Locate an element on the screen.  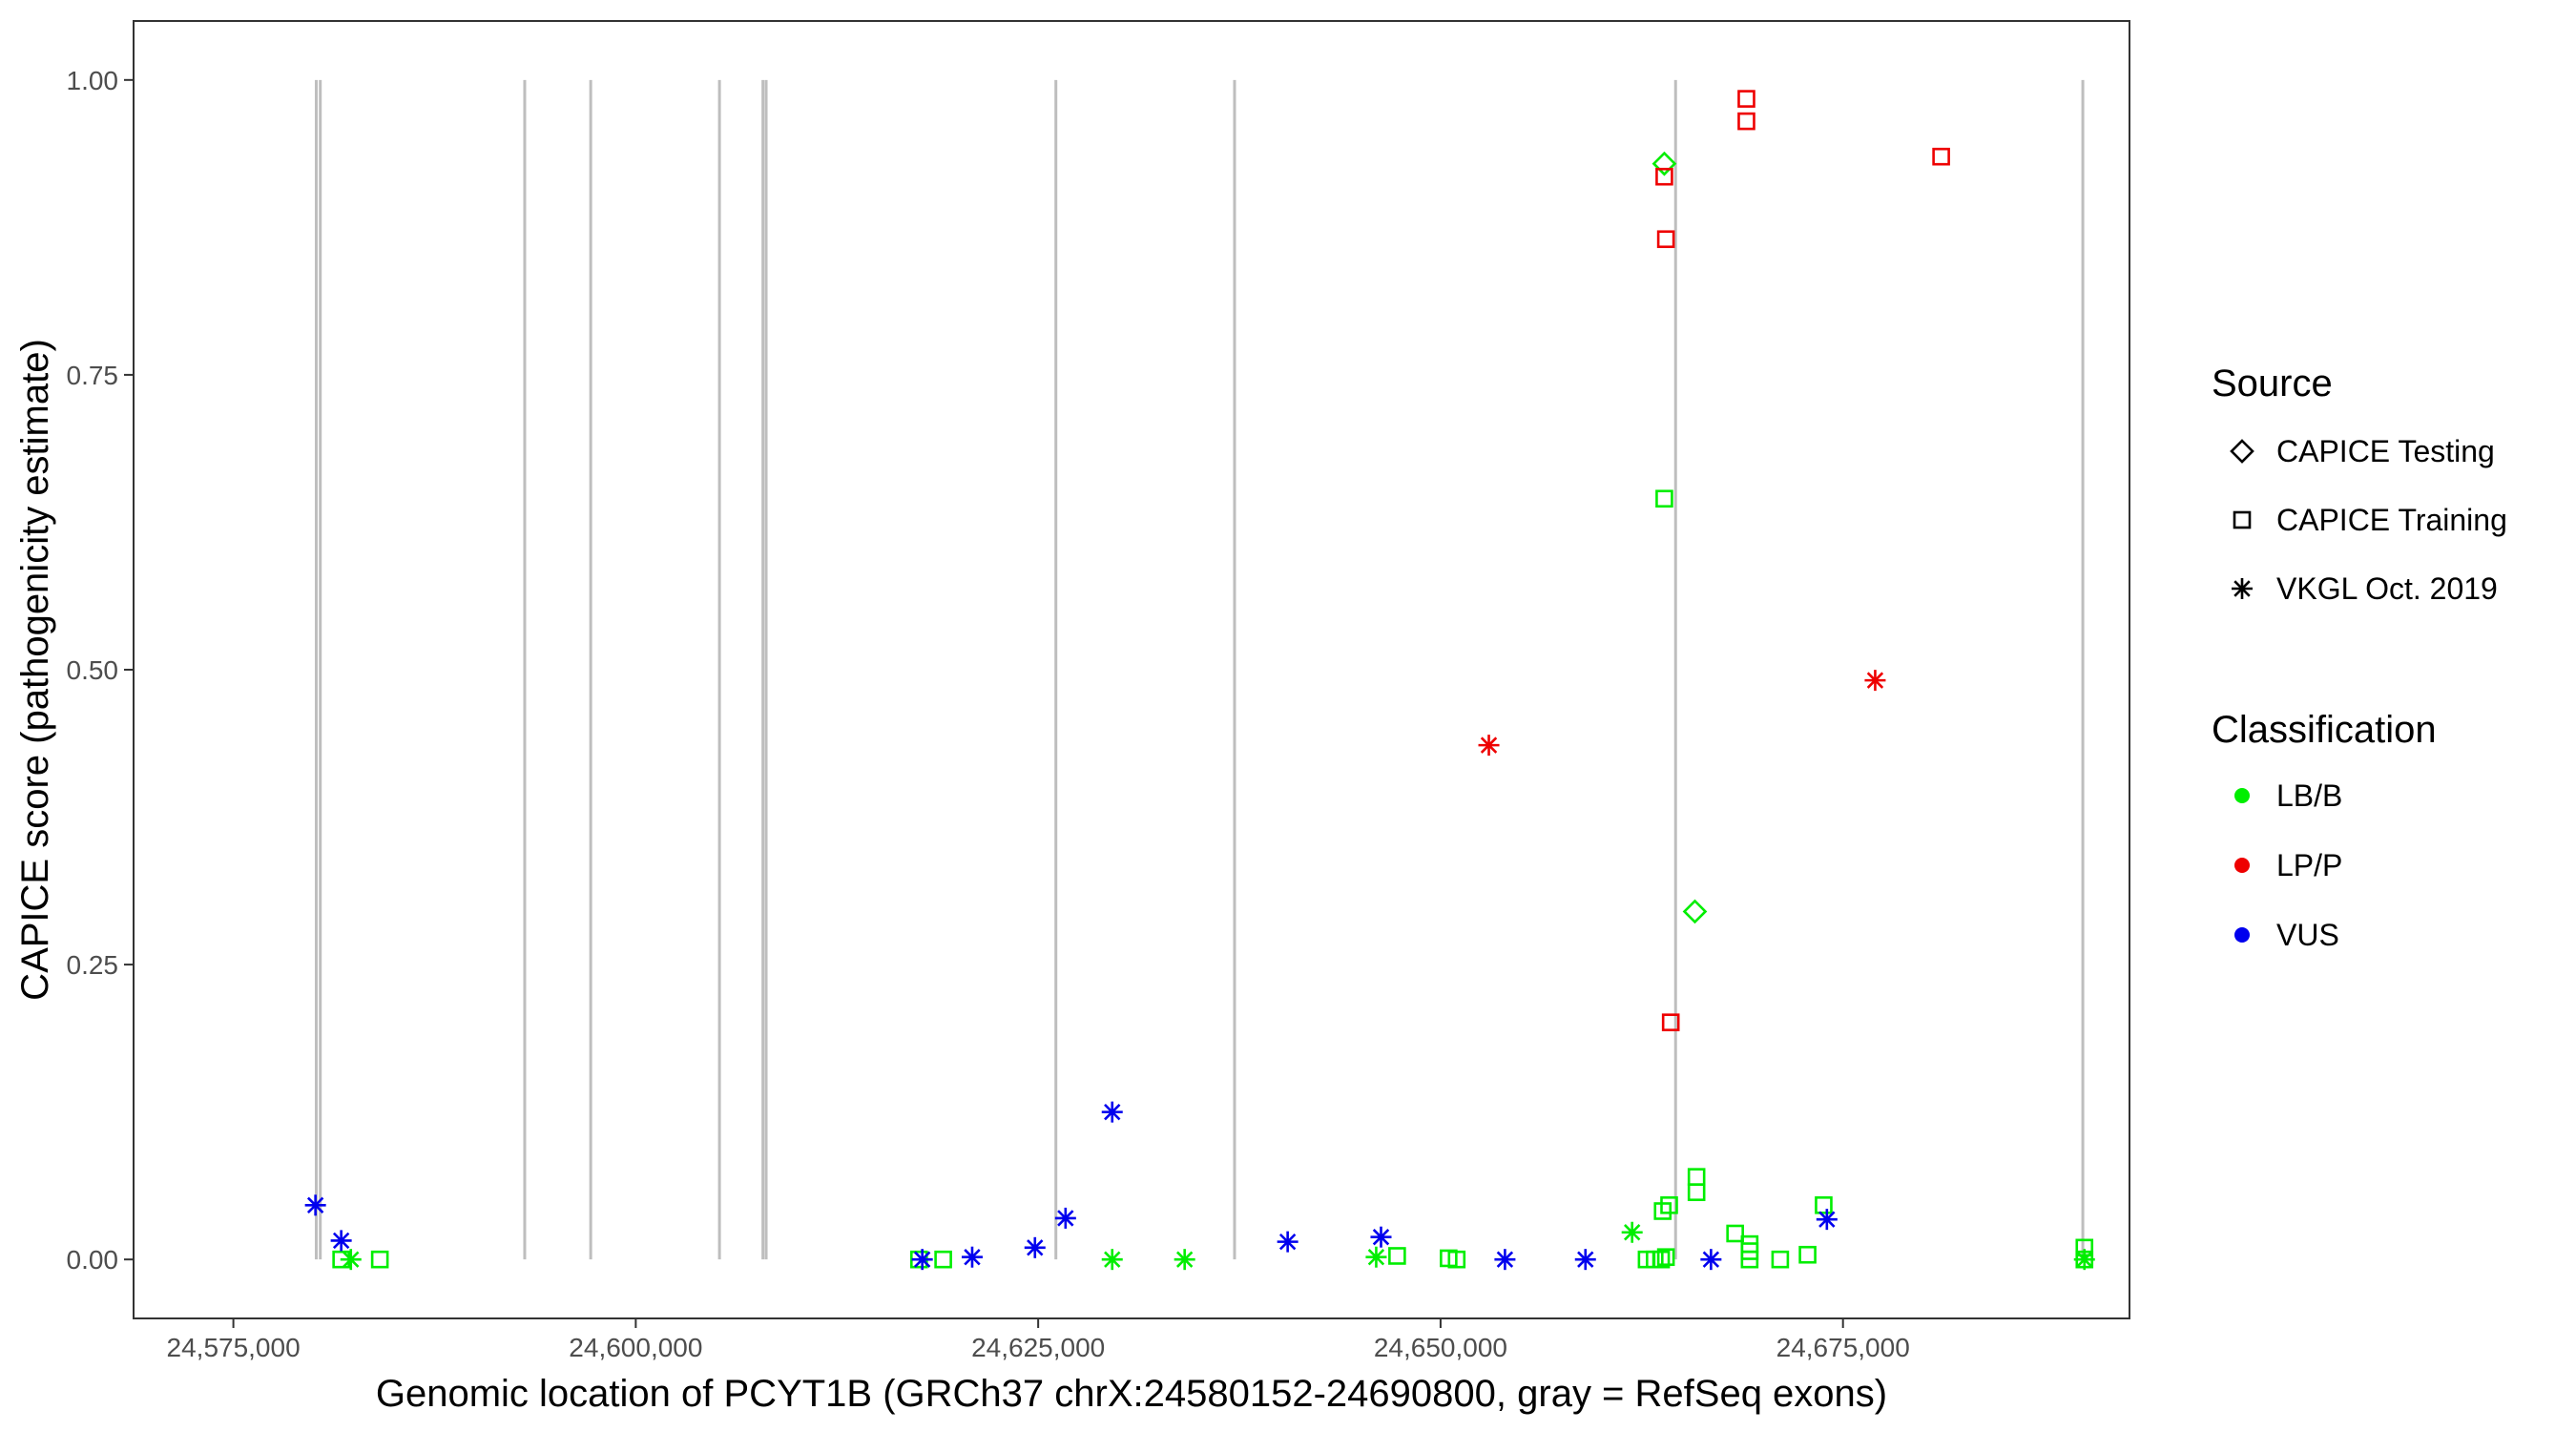
legend-source-item: CAPICE Training is located at coordinates (2370, 520).